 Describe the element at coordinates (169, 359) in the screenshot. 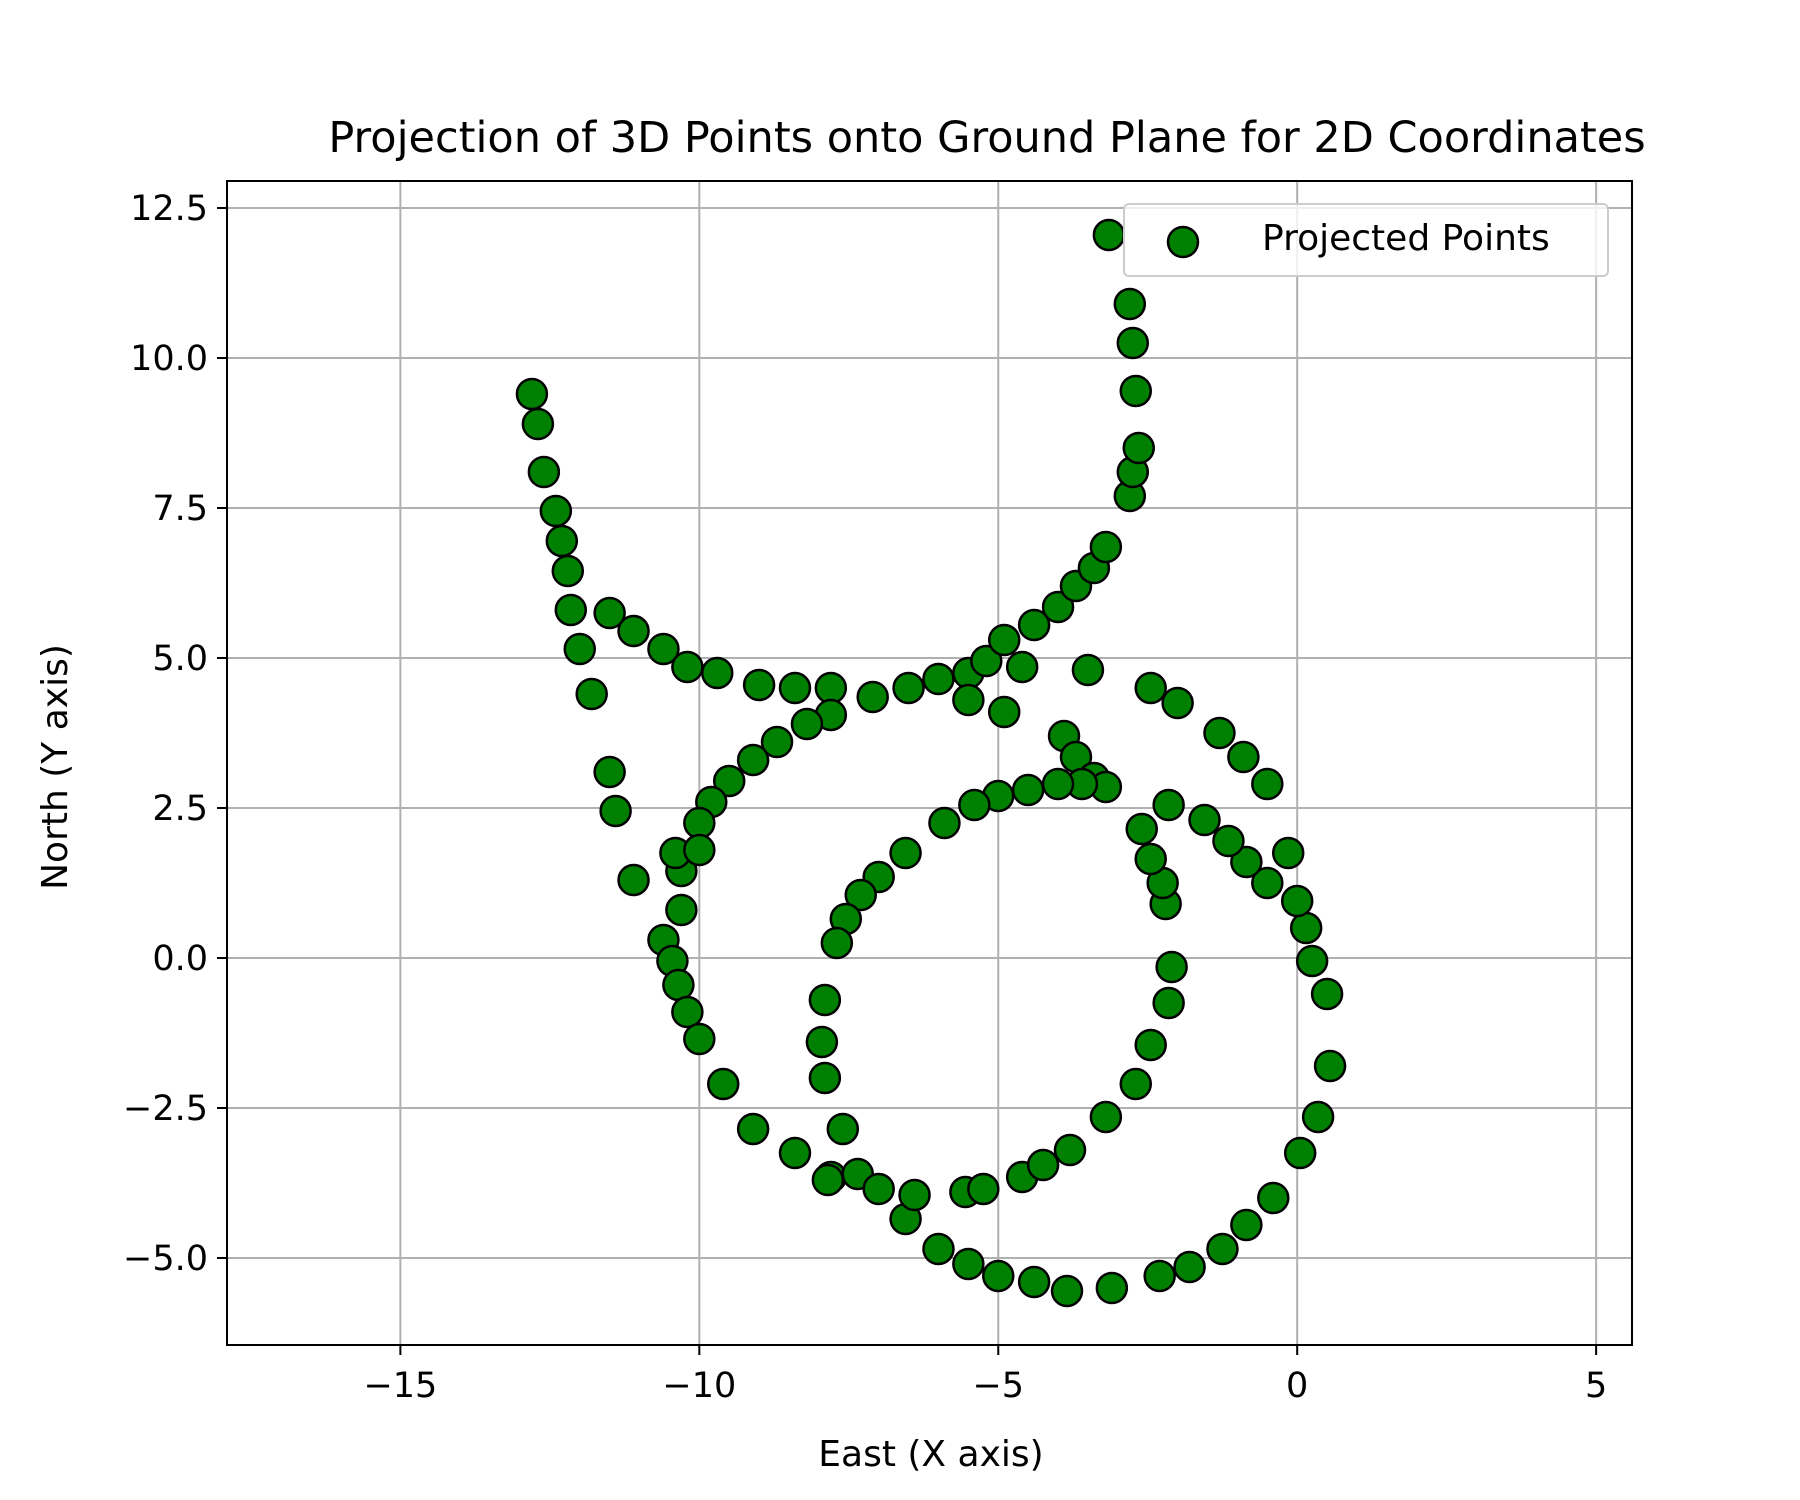

I see `y-tick-label: 10.0` at that location.